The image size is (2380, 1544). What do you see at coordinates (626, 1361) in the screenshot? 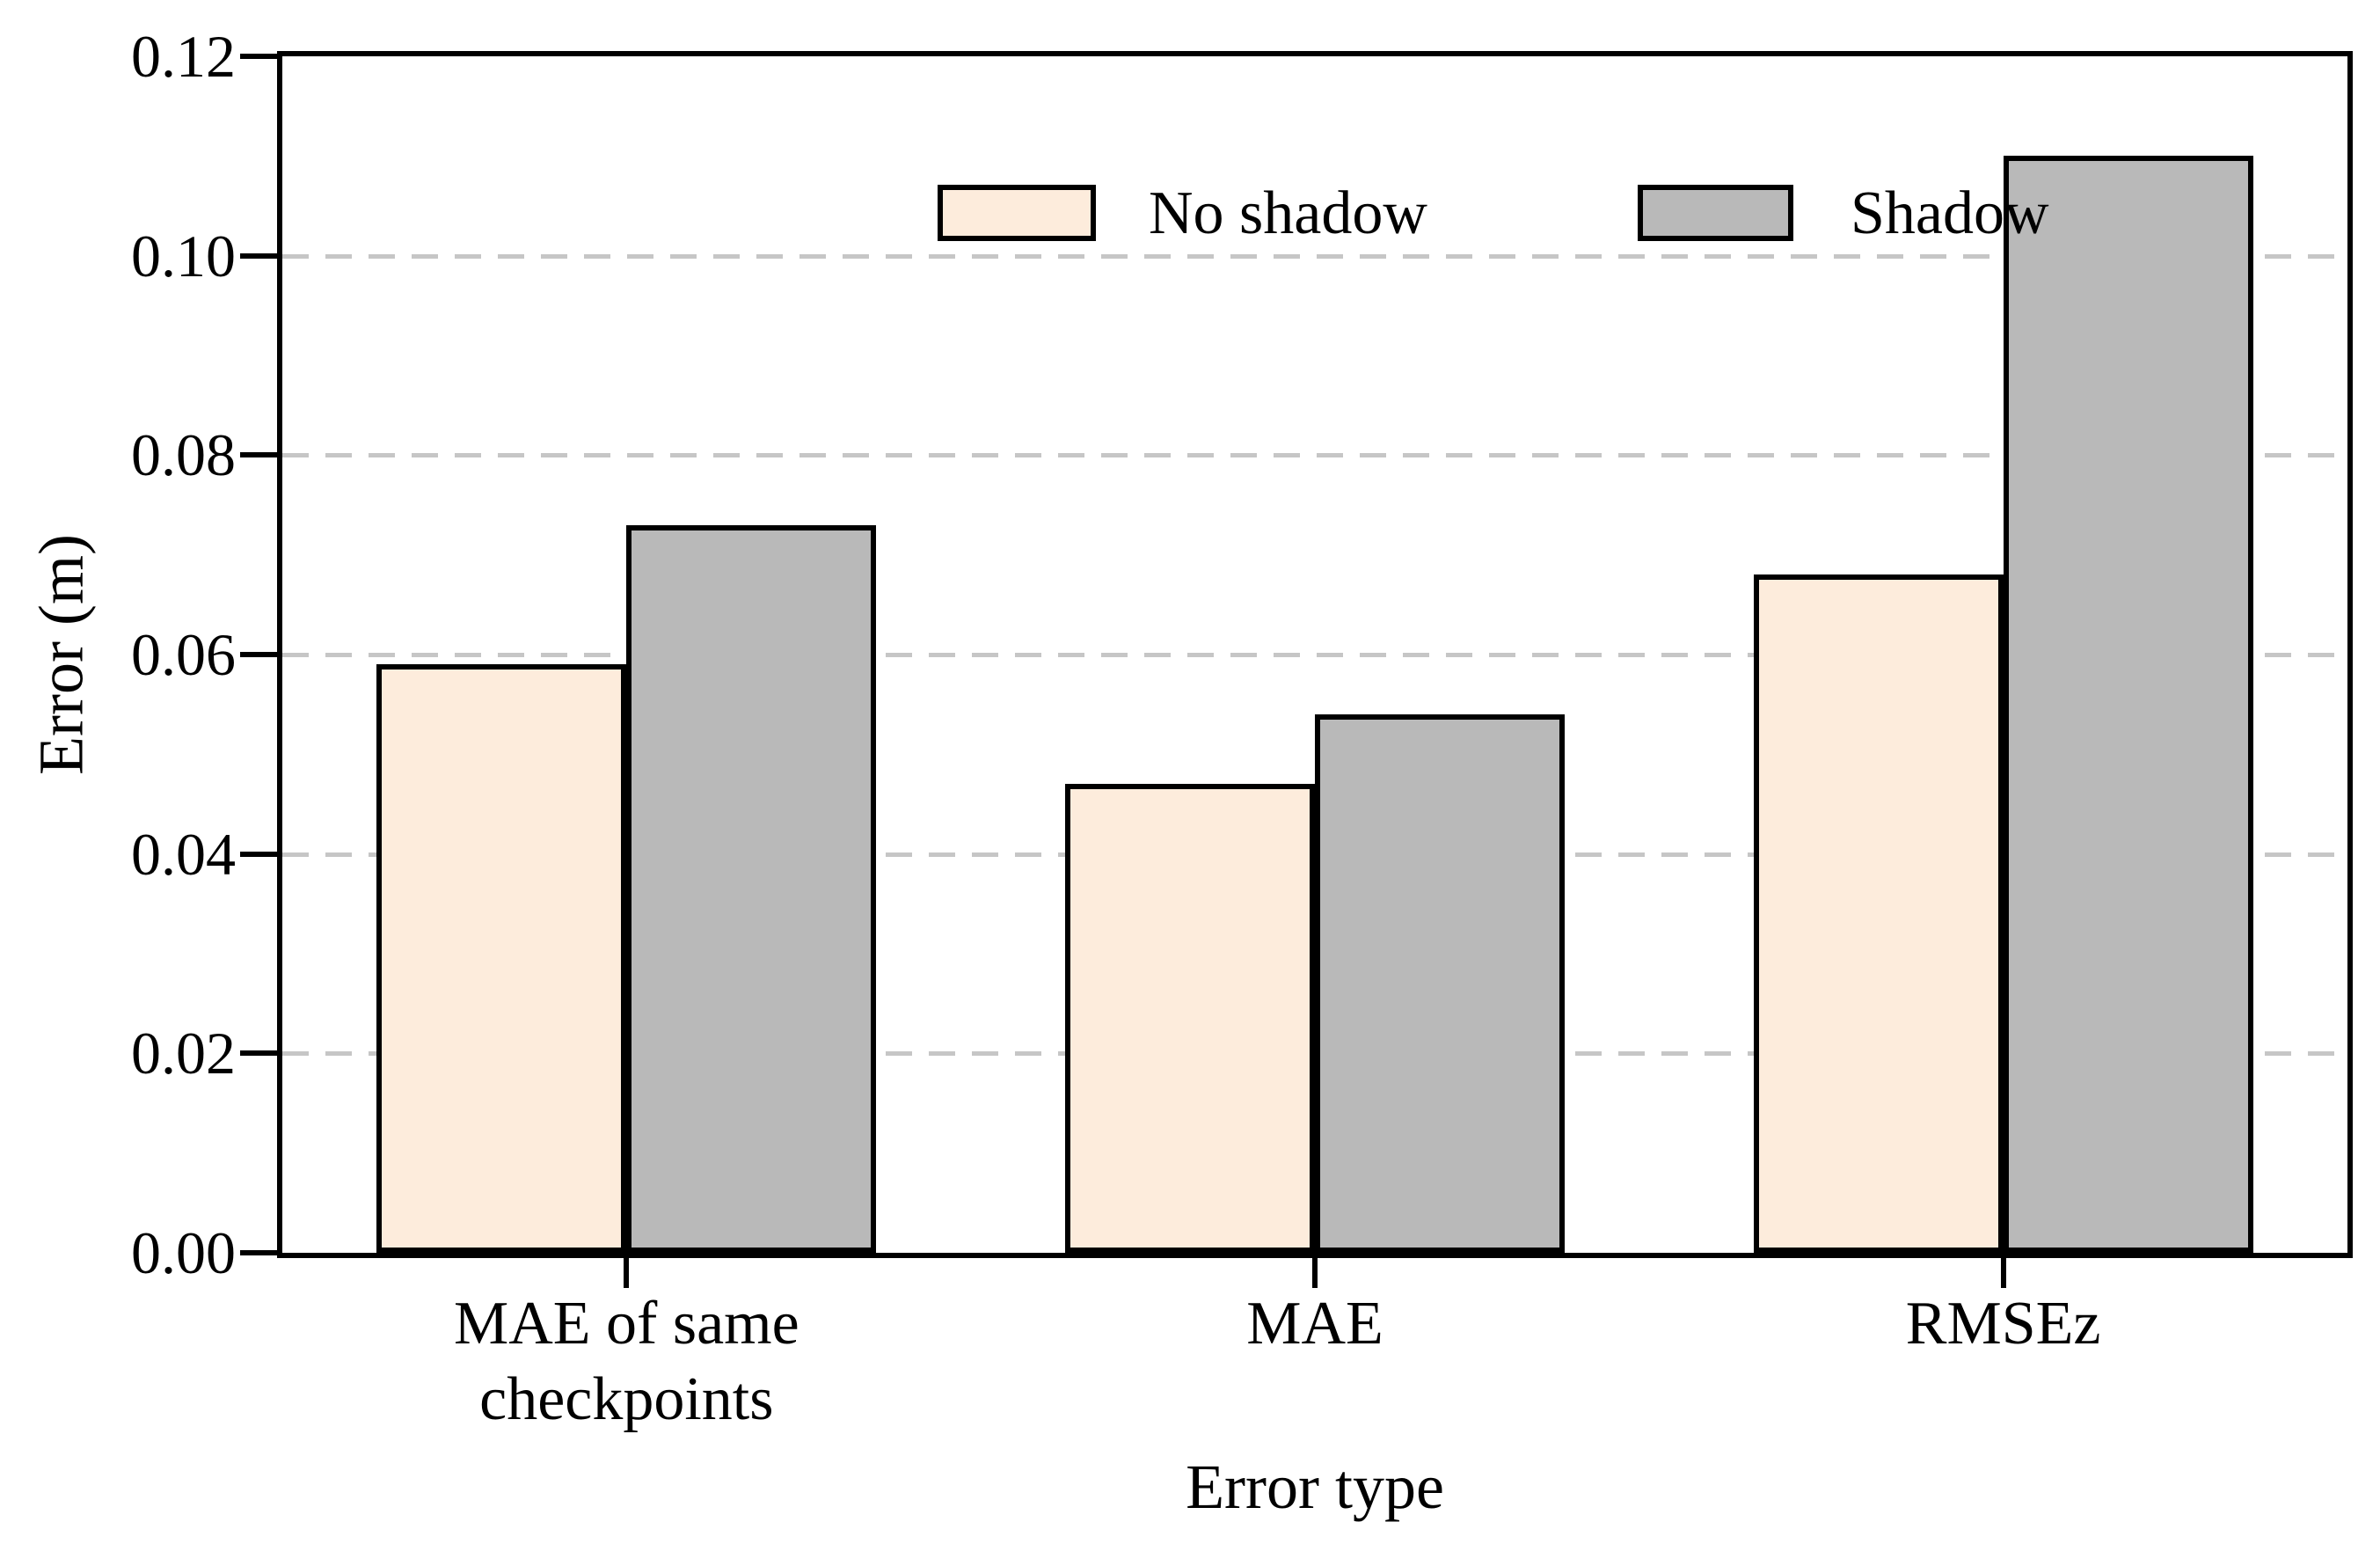
I see `x-tick-label-0: MAE of same checkpoints` at bounding box center [626, 1361].